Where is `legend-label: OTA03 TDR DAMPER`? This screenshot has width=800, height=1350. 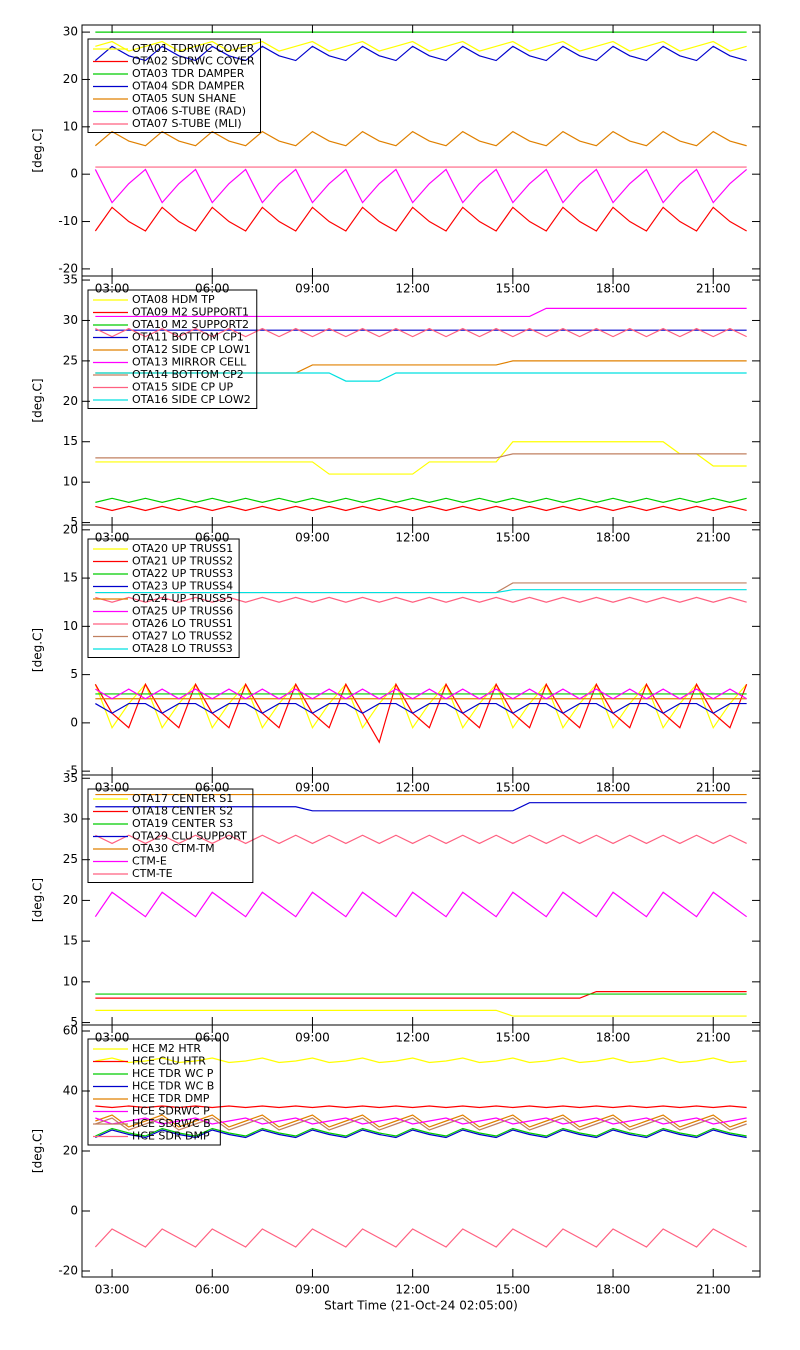
legend-label: OTA03 TDR DAMPER is located at coordinates (188, 73).